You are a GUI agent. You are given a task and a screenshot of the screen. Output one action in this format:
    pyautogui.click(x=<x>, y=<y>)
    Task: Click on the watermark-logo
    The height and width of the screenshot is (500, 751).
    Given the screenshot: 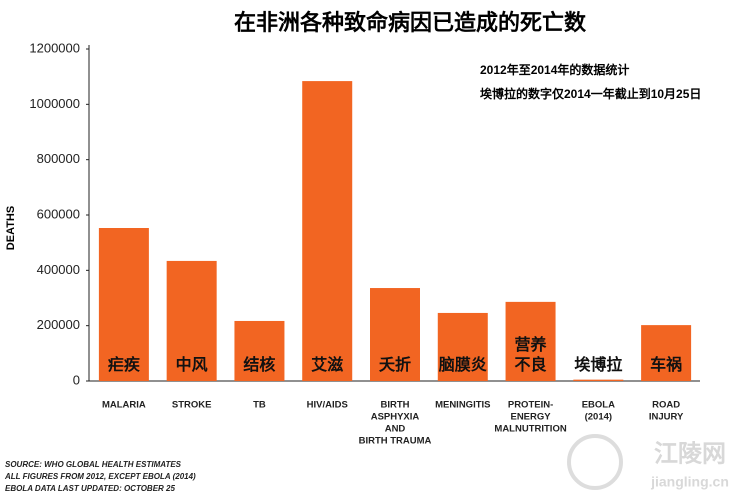 What is the action you would take?
    pyautogui.click(x=595, y=462)
    